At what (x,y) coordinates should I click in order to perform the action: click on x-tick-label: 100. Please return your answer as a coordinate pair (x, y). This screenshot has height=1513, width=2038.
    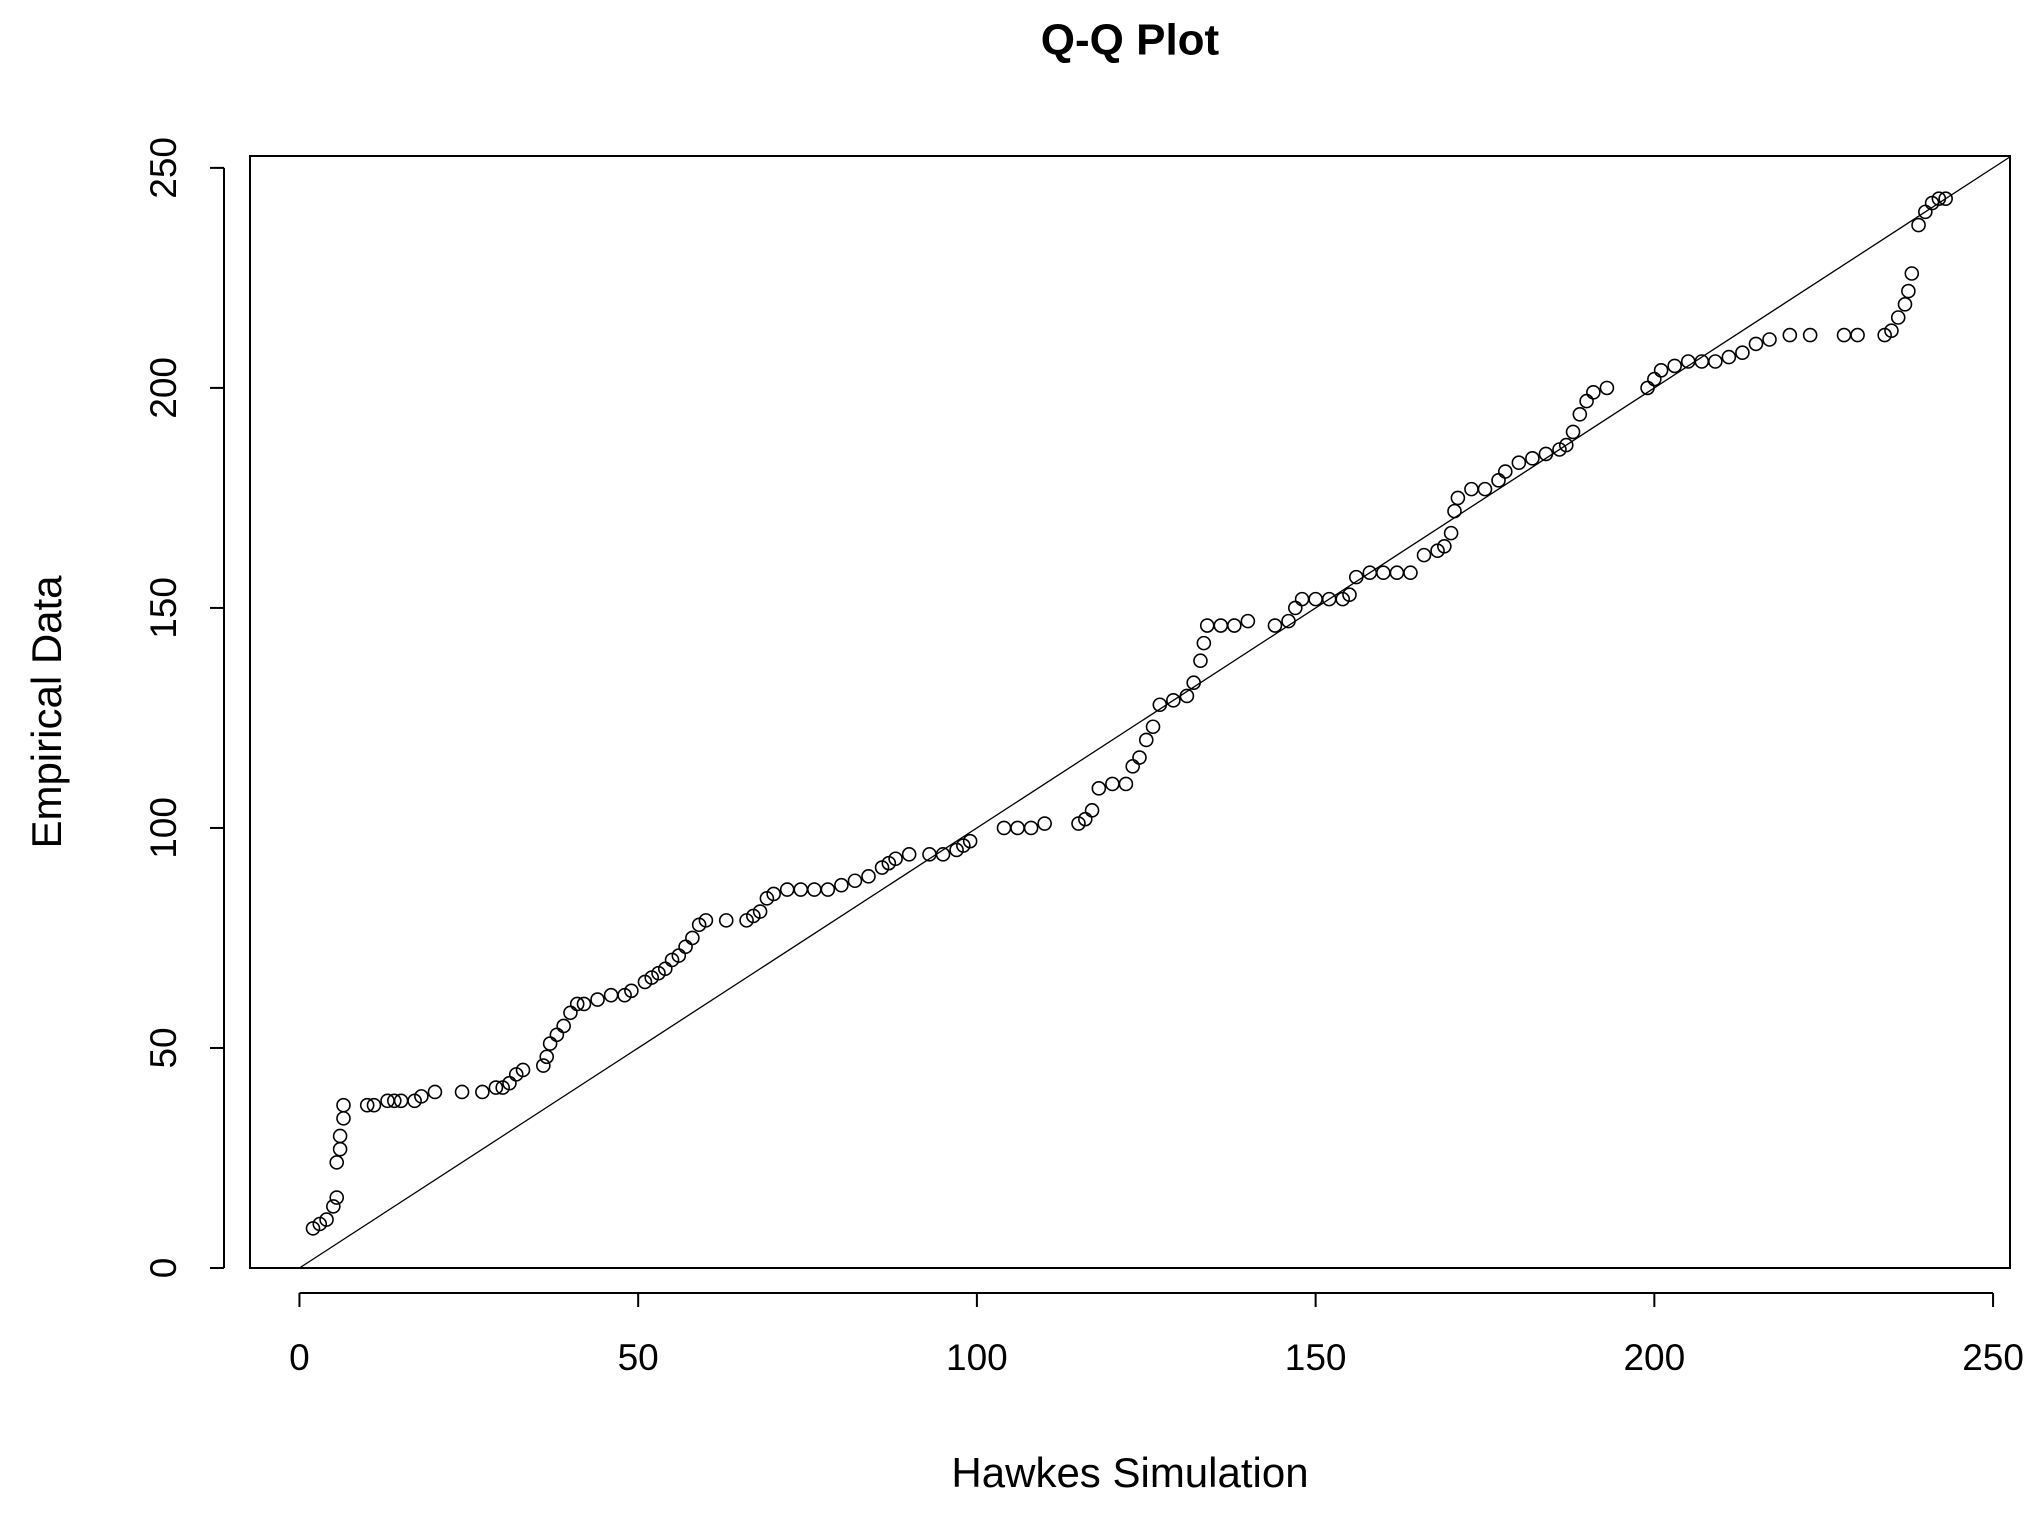
    Looking at the image, I should click on (977, 1357).